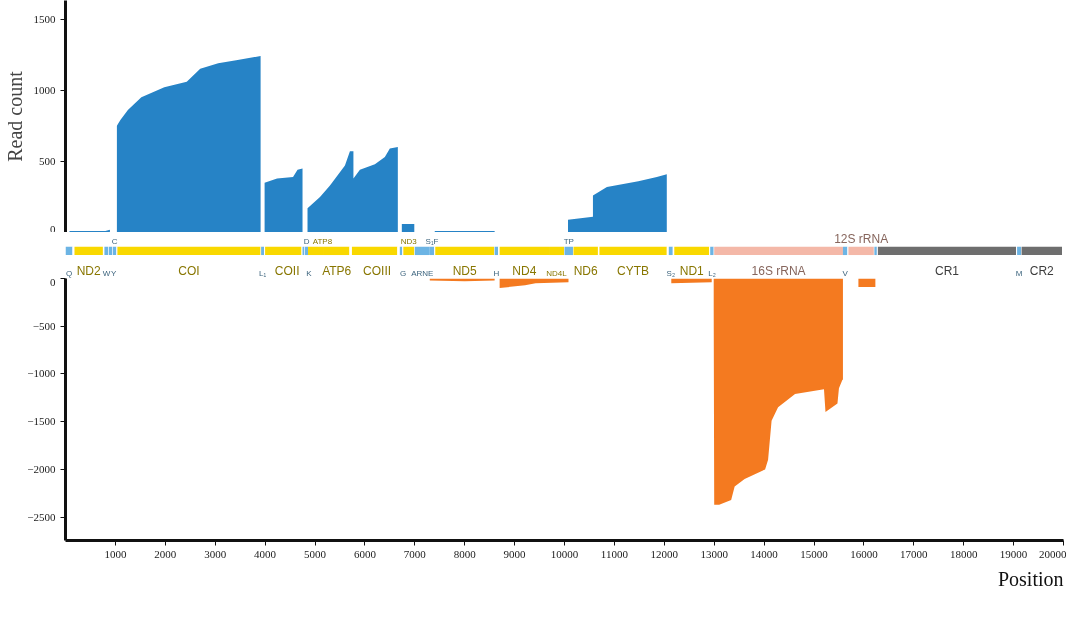 The height and width of the screenshot is (620, 1066). What do you see at coordinates (1013, 553) in the screenshot?
I see `x-tick-label: 19000` at bounding box center [1013, 553].